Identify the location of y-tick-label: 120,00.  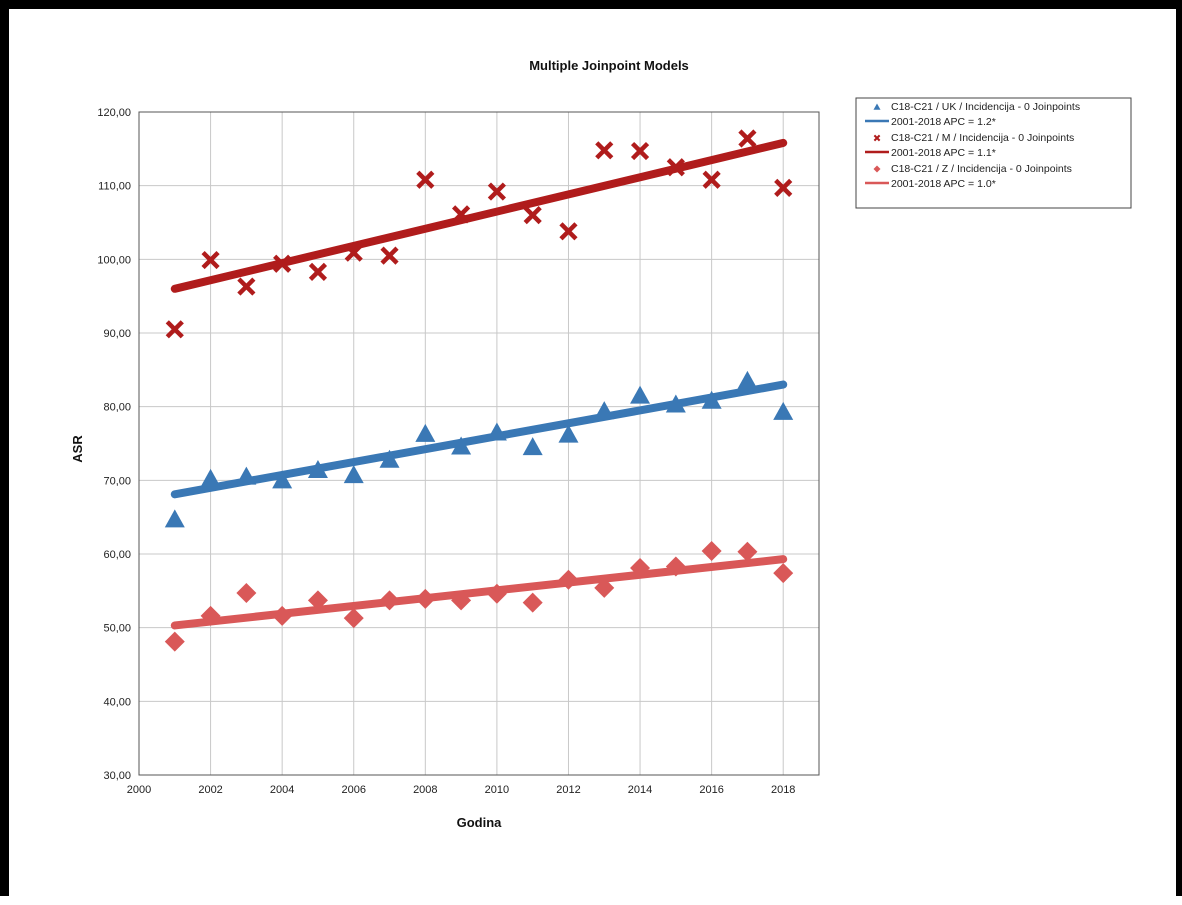
(114, 113).